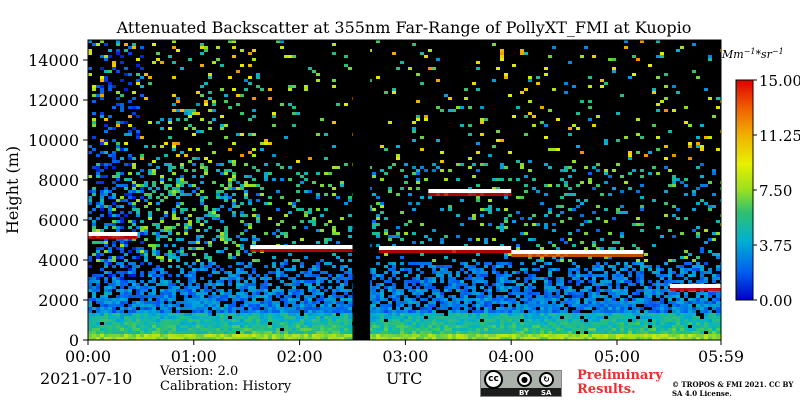 This screenshot has width=800, height=400. Describe the element at coordinates (58, 200) in the screenshot. I see `y-axis: 0 2000 4000 6000 8000 10000 12000 14000` at that location.